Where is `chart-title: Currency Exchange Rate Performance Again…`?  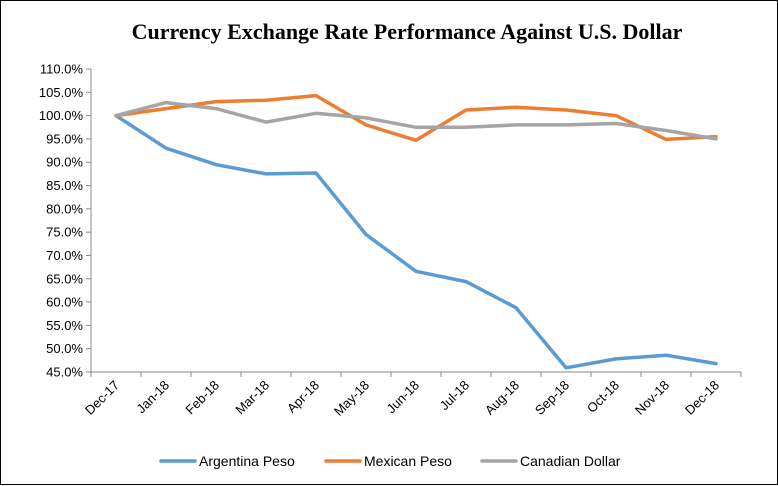 chart-title: Currency Exchange Rate Performance Again… is located at coordinates (407, 31).